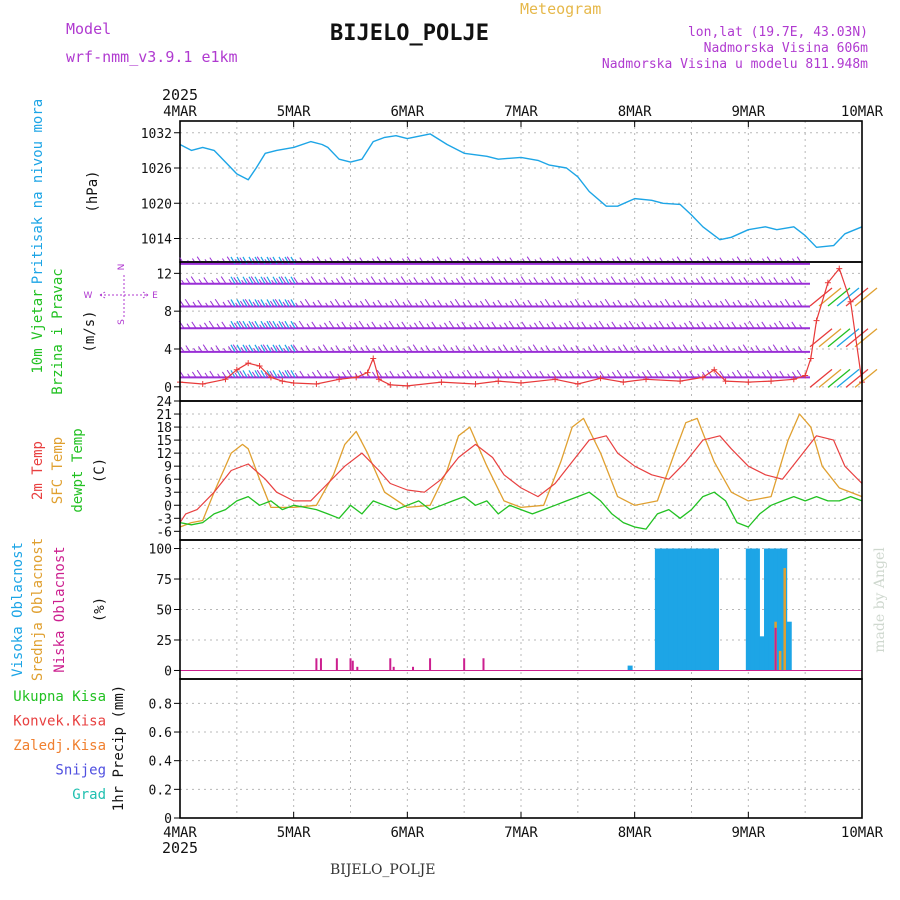 The width and height of the screenshot is (900, 900). What do you see at coordinates (121, 294) in the screenshot?
I see `compass-rose-icon: N S W E` at bounding box center [121, 294].